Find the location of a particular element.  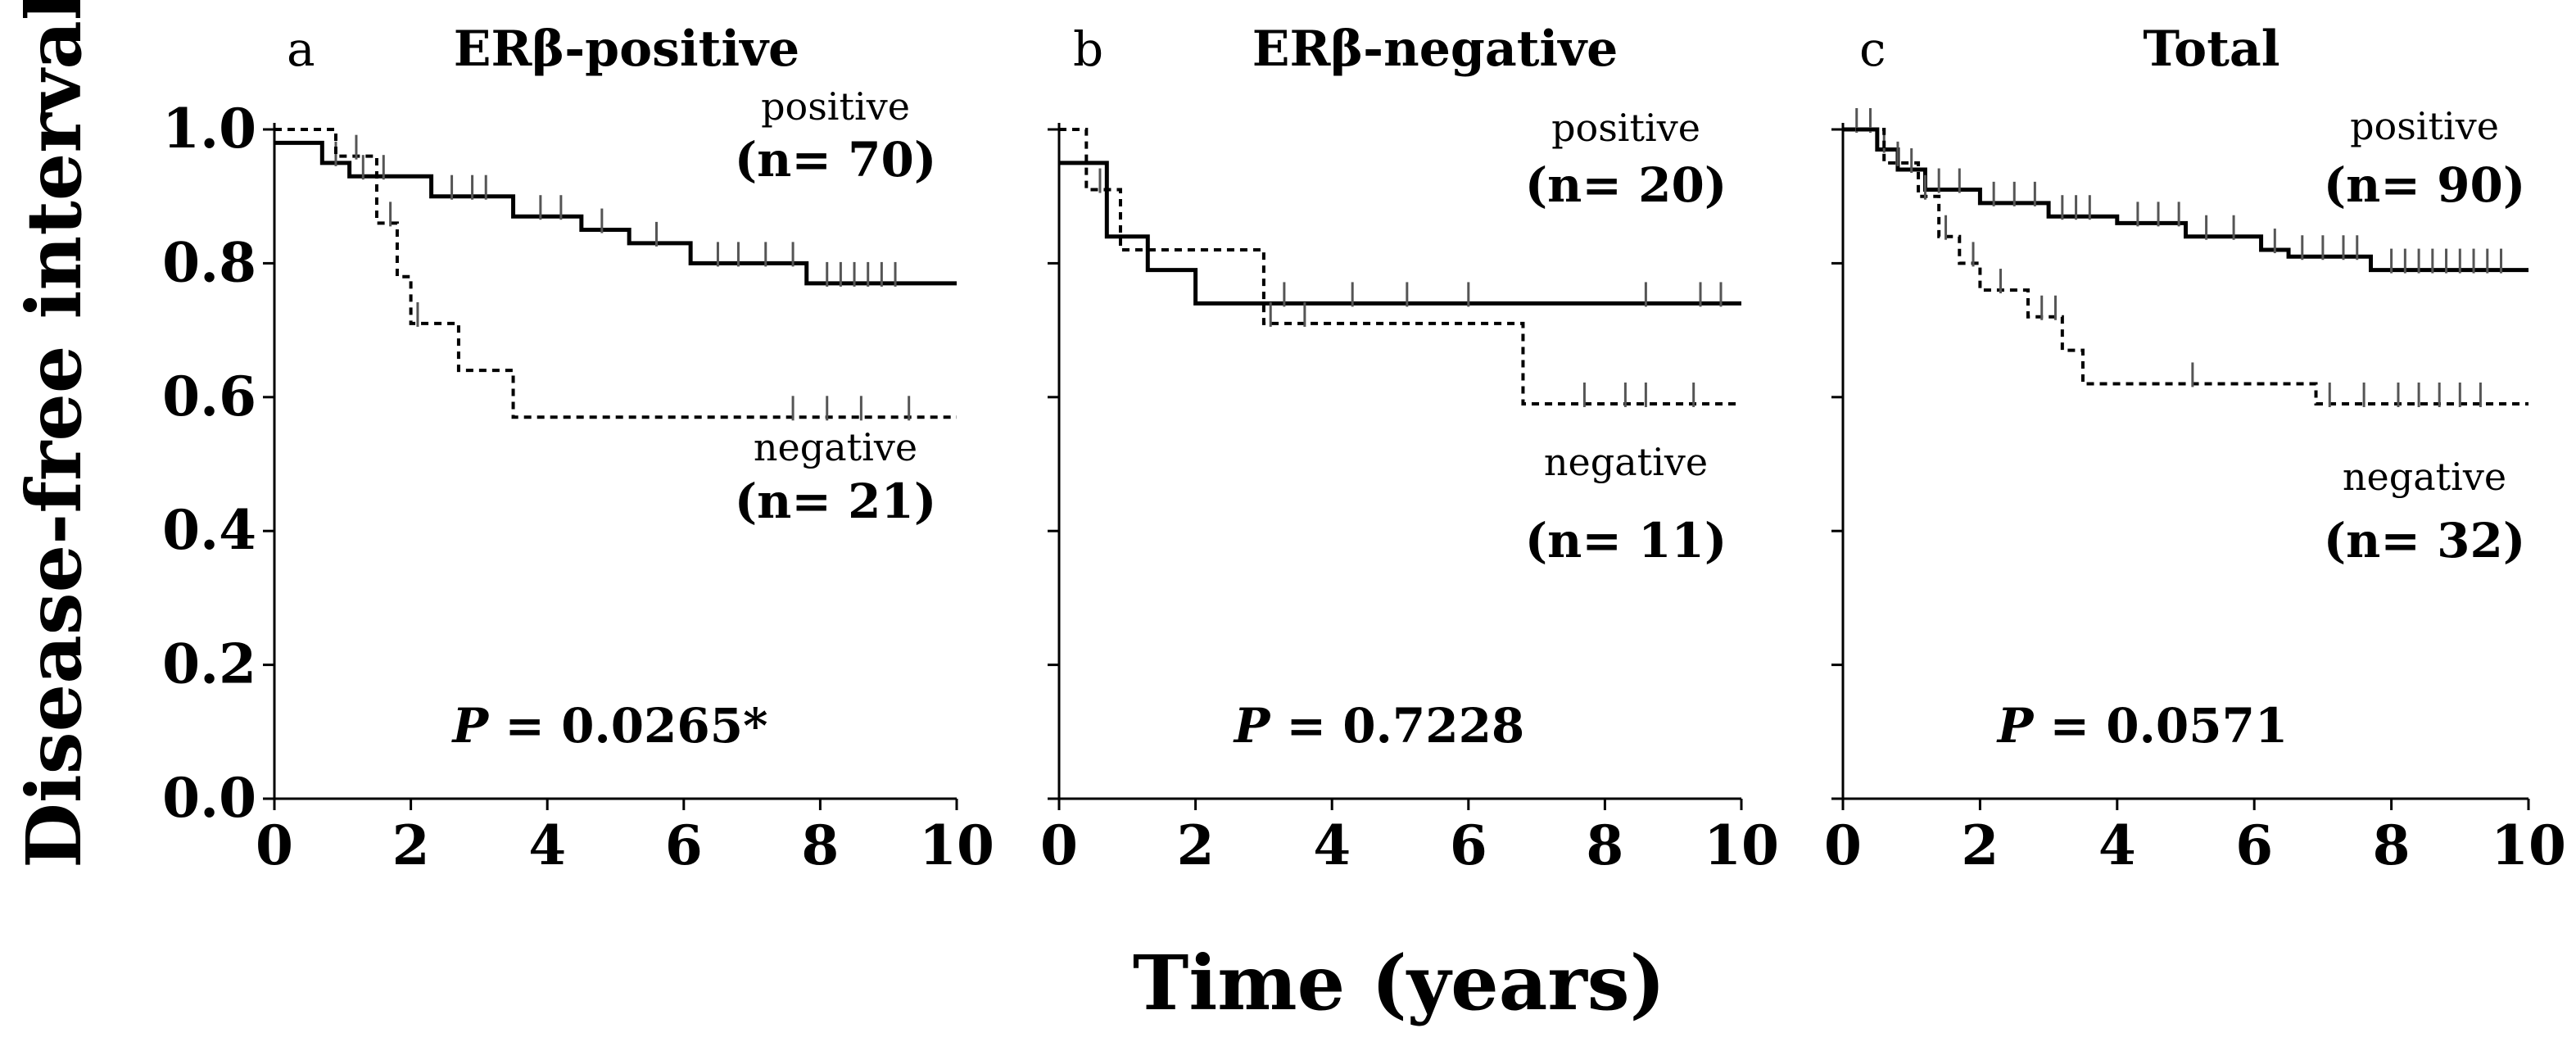

panel-title: ERβ-negative is located at coordinates (1435, 49).